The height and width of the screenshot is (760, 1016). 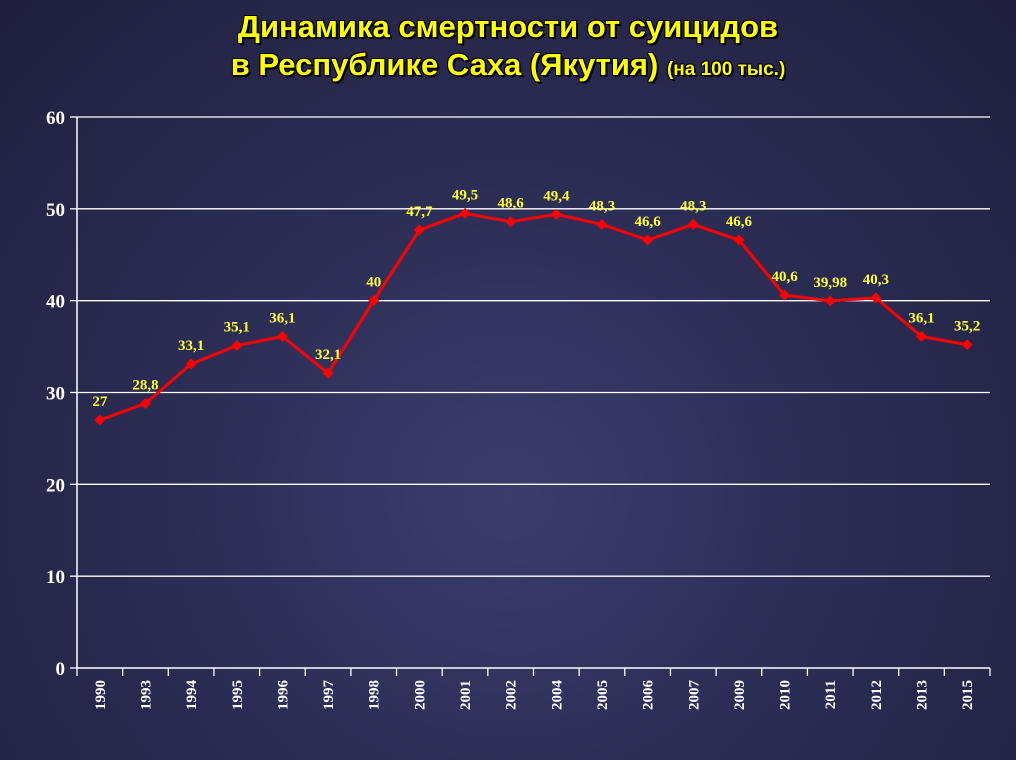 I want to click on data-label: 40, so click(x=373, y=283).